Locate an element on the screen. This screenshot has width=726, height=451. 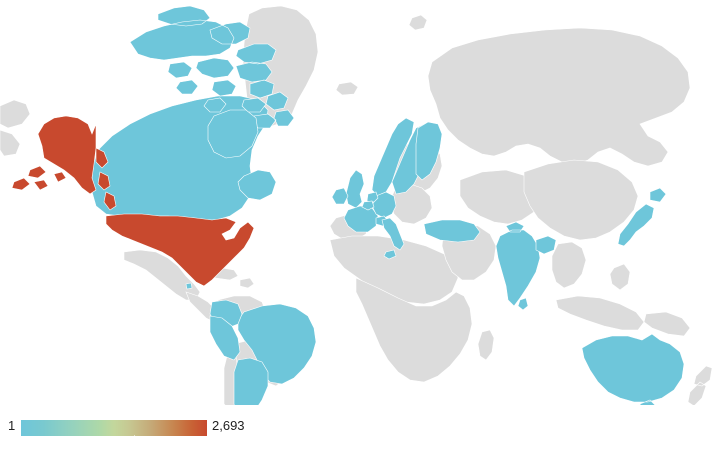
region-united-states is located at coordinates (180, 250).